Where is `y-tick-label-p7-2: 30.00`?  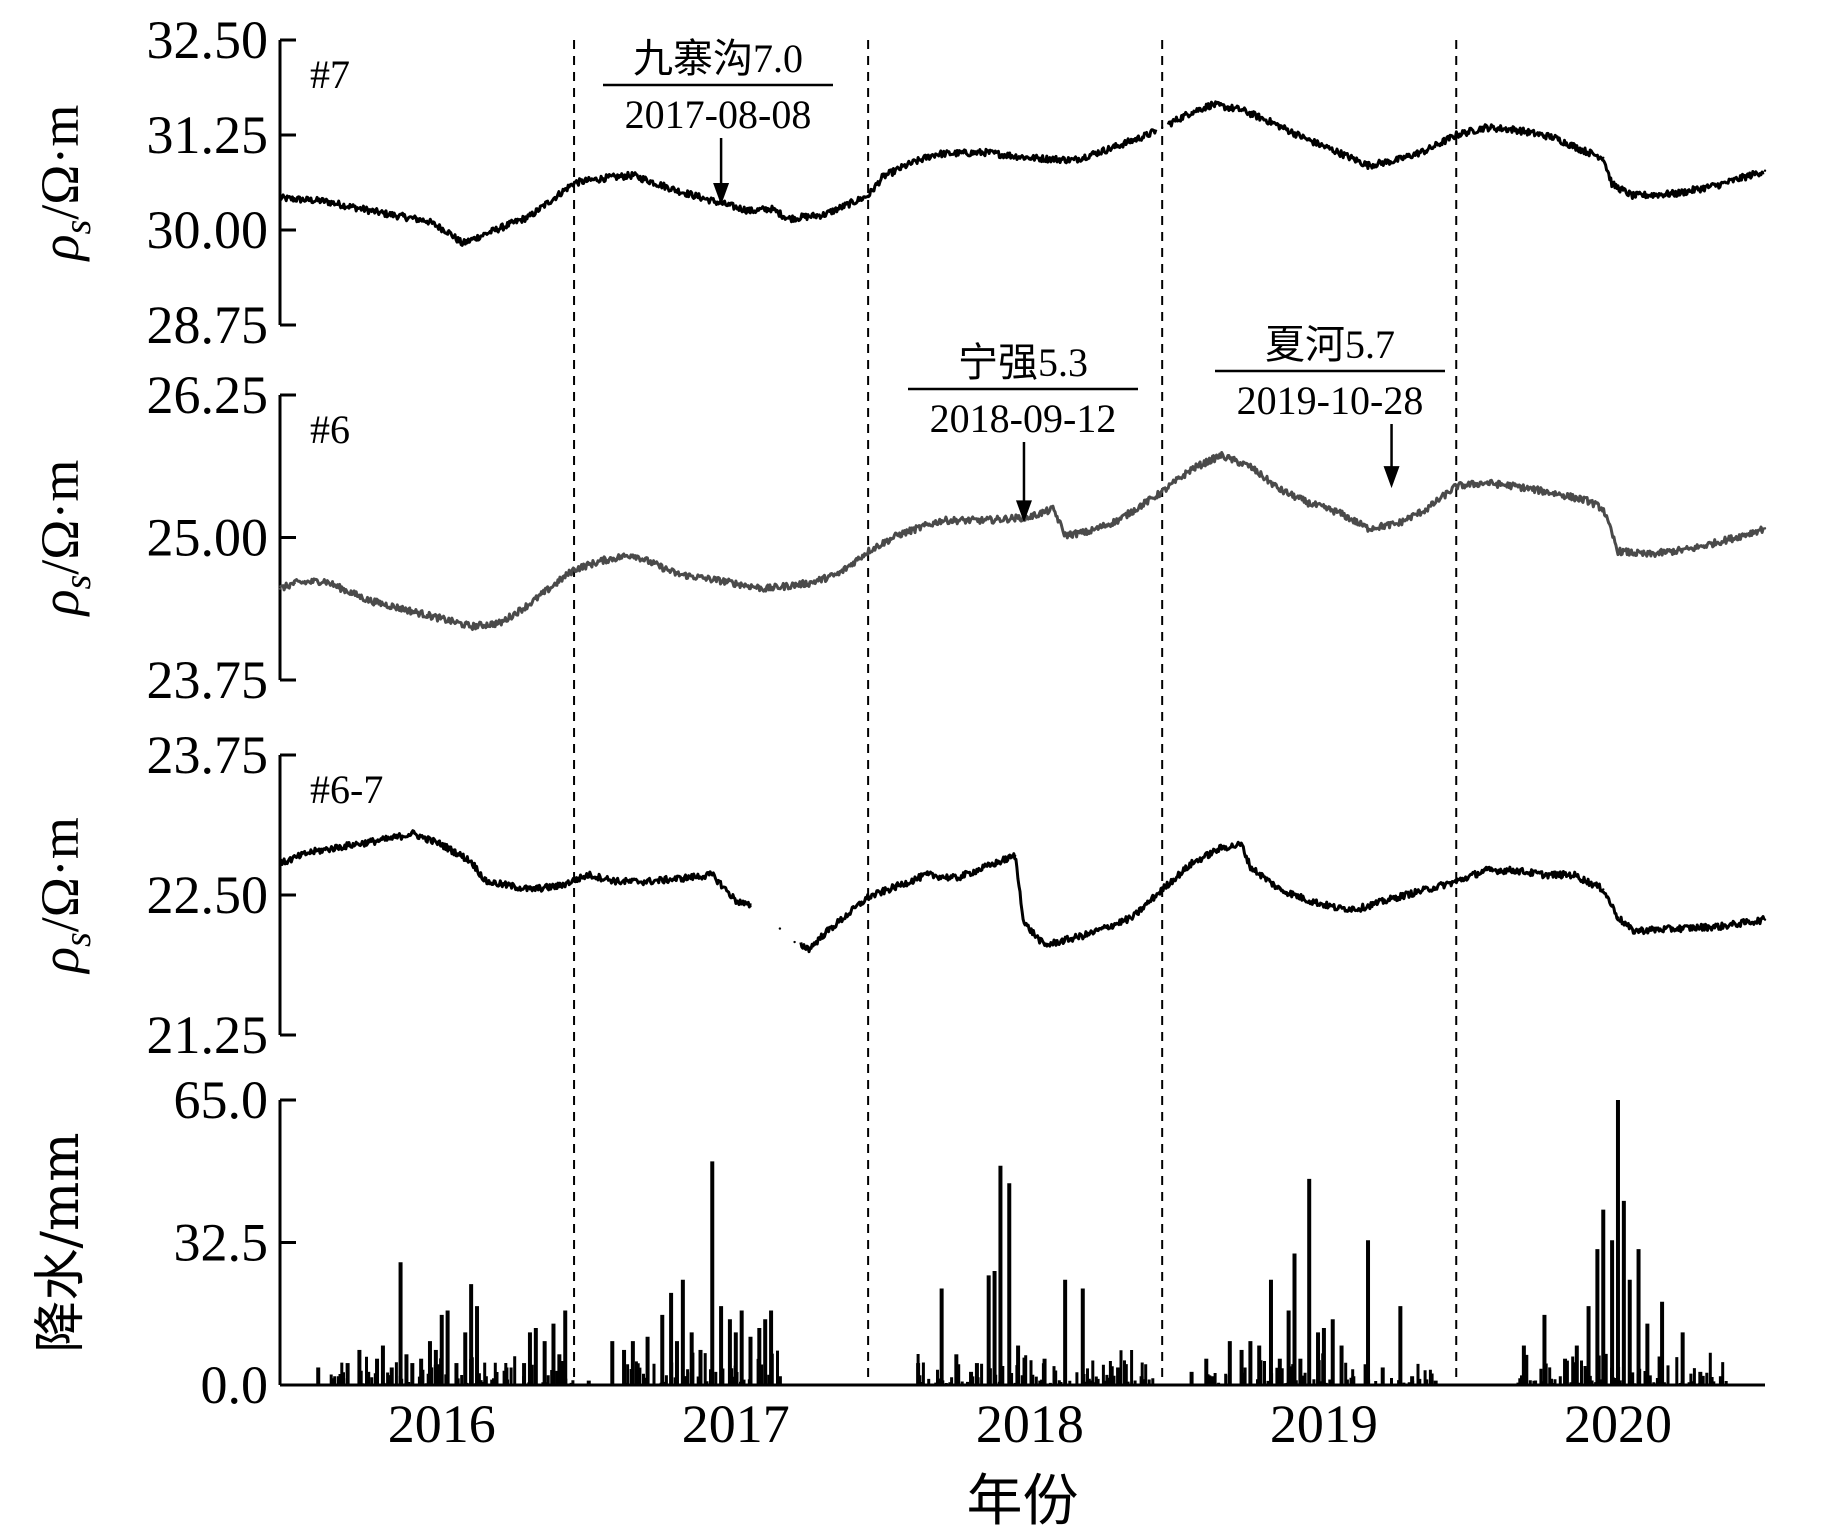 y-tick-label-p7-2: 30.00 is located at coordinates (208, 230).